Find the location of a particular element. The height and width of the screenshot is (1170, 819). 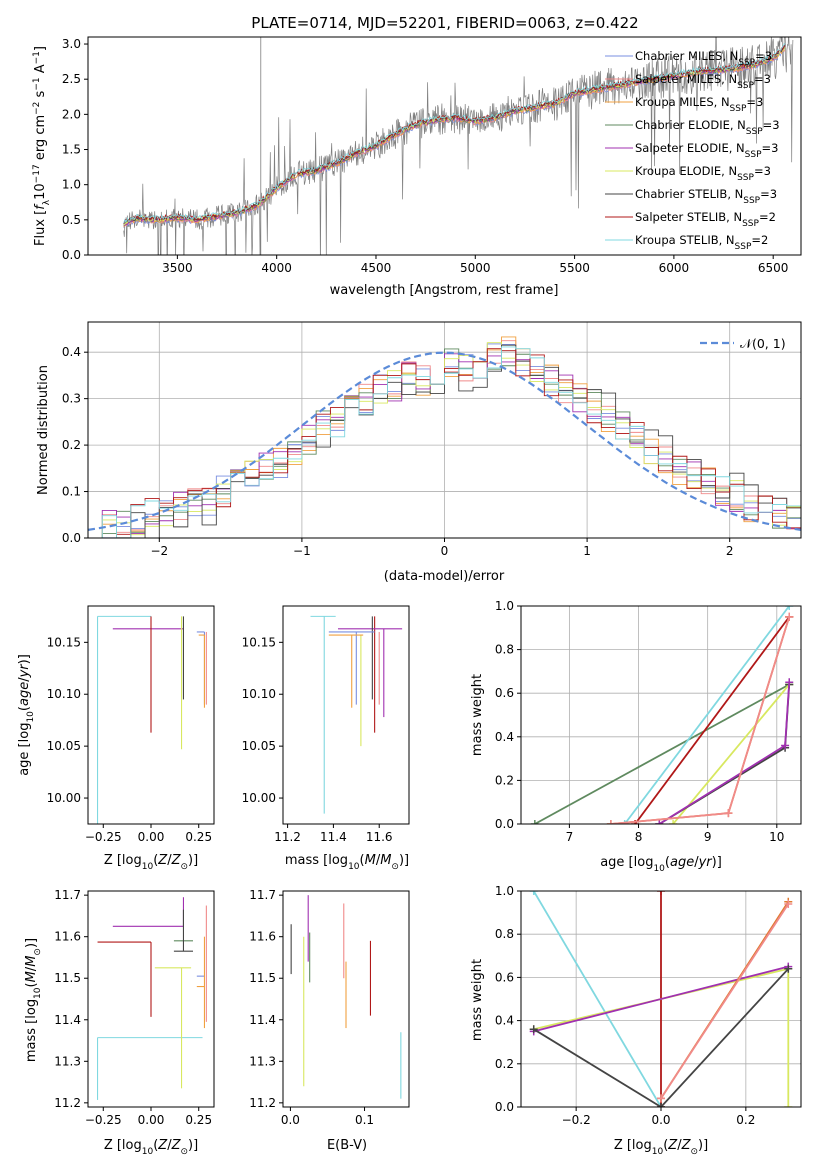

legend-entry-kroupa_stelib: Kroupa STELIB, NSSP=2 is located at coordinates (701, 242).